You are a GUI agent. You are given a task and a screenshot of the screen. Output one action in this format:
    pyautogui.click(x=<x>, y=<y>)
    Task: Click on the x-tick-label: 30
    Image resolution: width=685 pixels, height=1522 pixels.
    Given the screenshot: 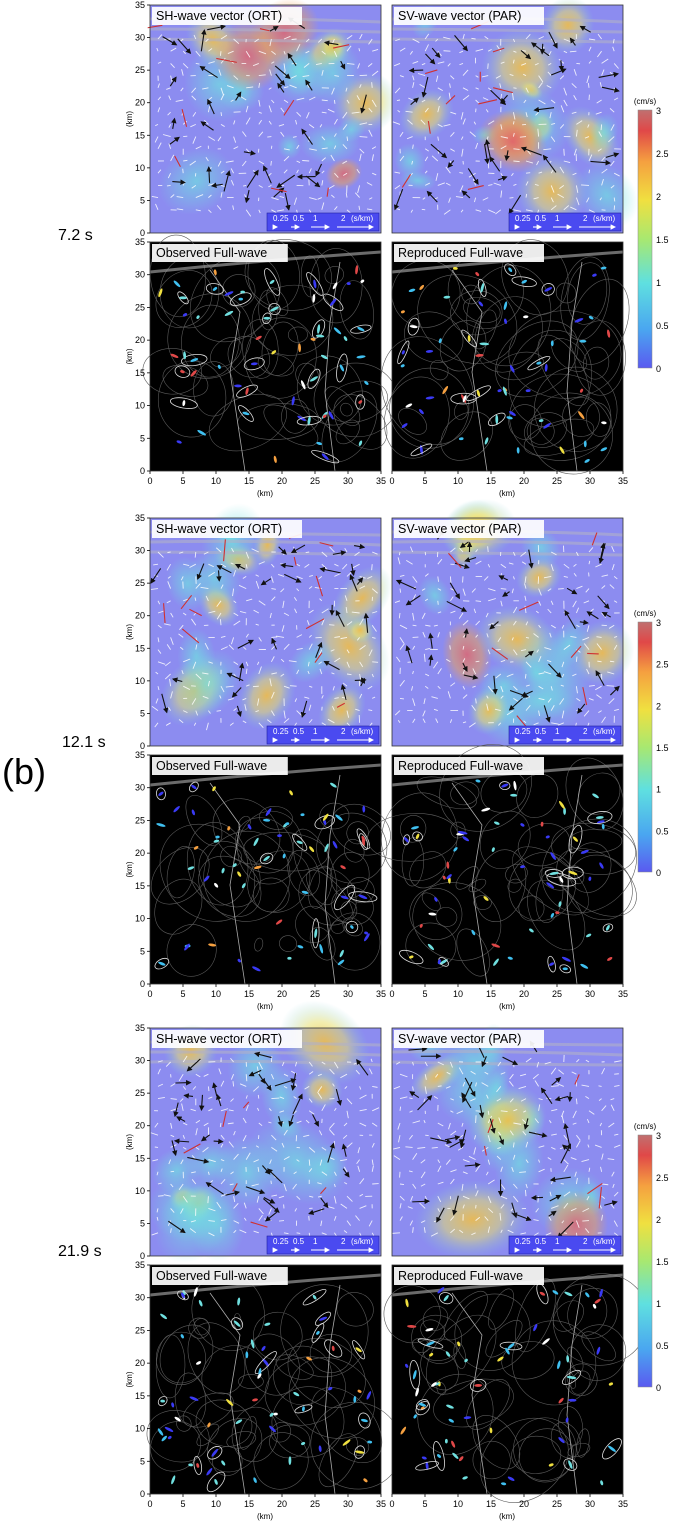 What is the action you would take?
    pyautogui.click(x=590, y=994)
    